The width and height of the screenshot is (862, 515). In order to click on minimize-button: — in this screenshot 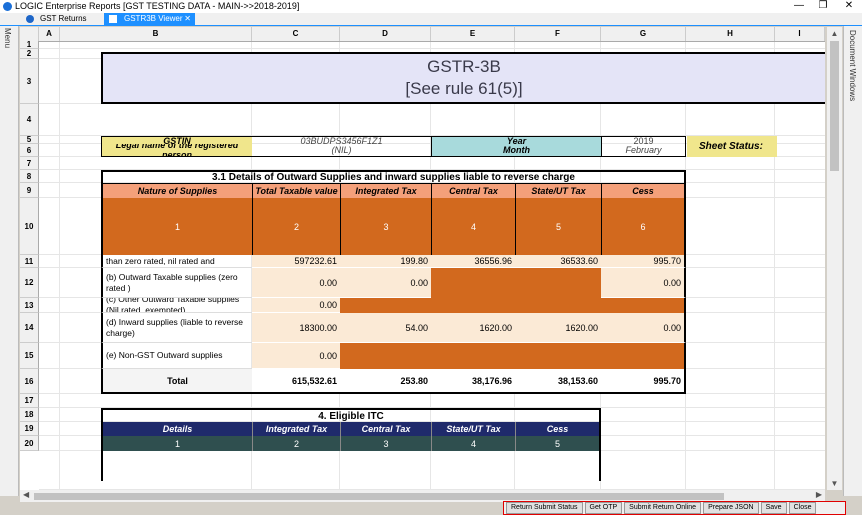, I will do `click(799, 5)`.